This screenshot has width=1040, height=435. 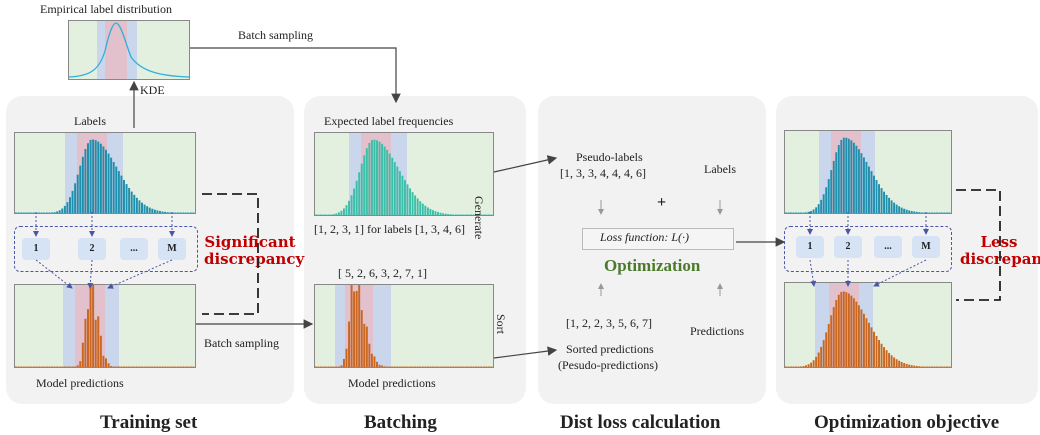 What do you see at coordinates (254, 250) in the screenshot?
I see `significant-discrepancy-label: Significant discrepancy` at bounding box center [254, 250].